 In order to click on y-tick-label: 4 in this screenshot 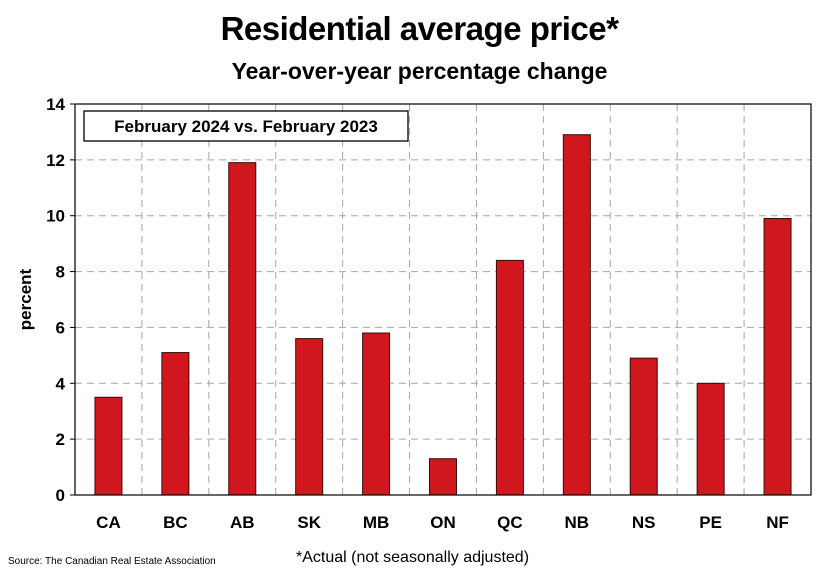, I will do `click(61, 383)`.